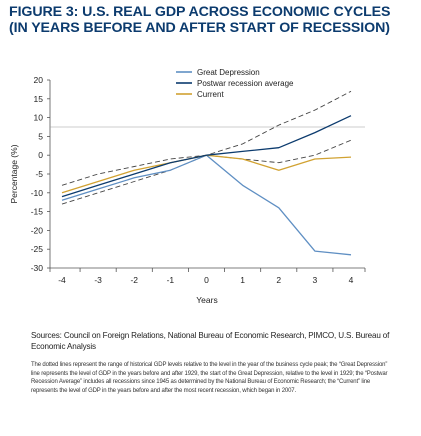 This screenshot has height=436, width=421. Describe the element at coordinates (351, 280) in the screenshot. I see `x-tick-label: 4` at that location.